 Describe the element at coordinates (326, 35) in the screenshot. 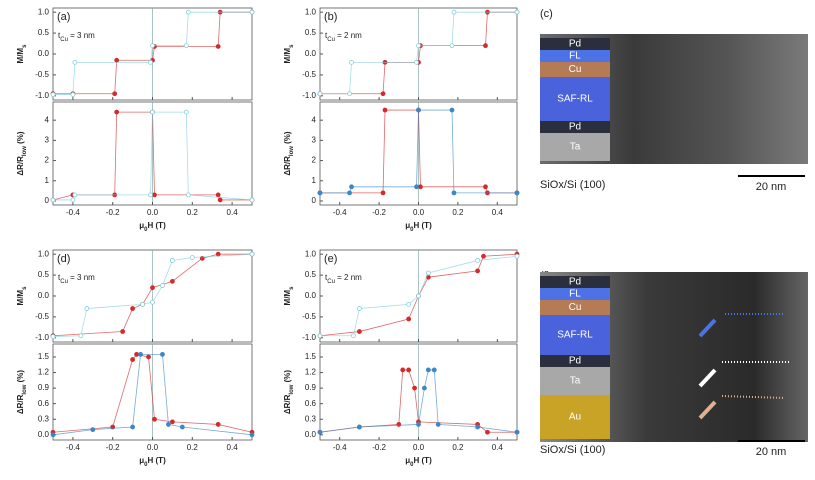

I see `annotation-part: t` at that location.